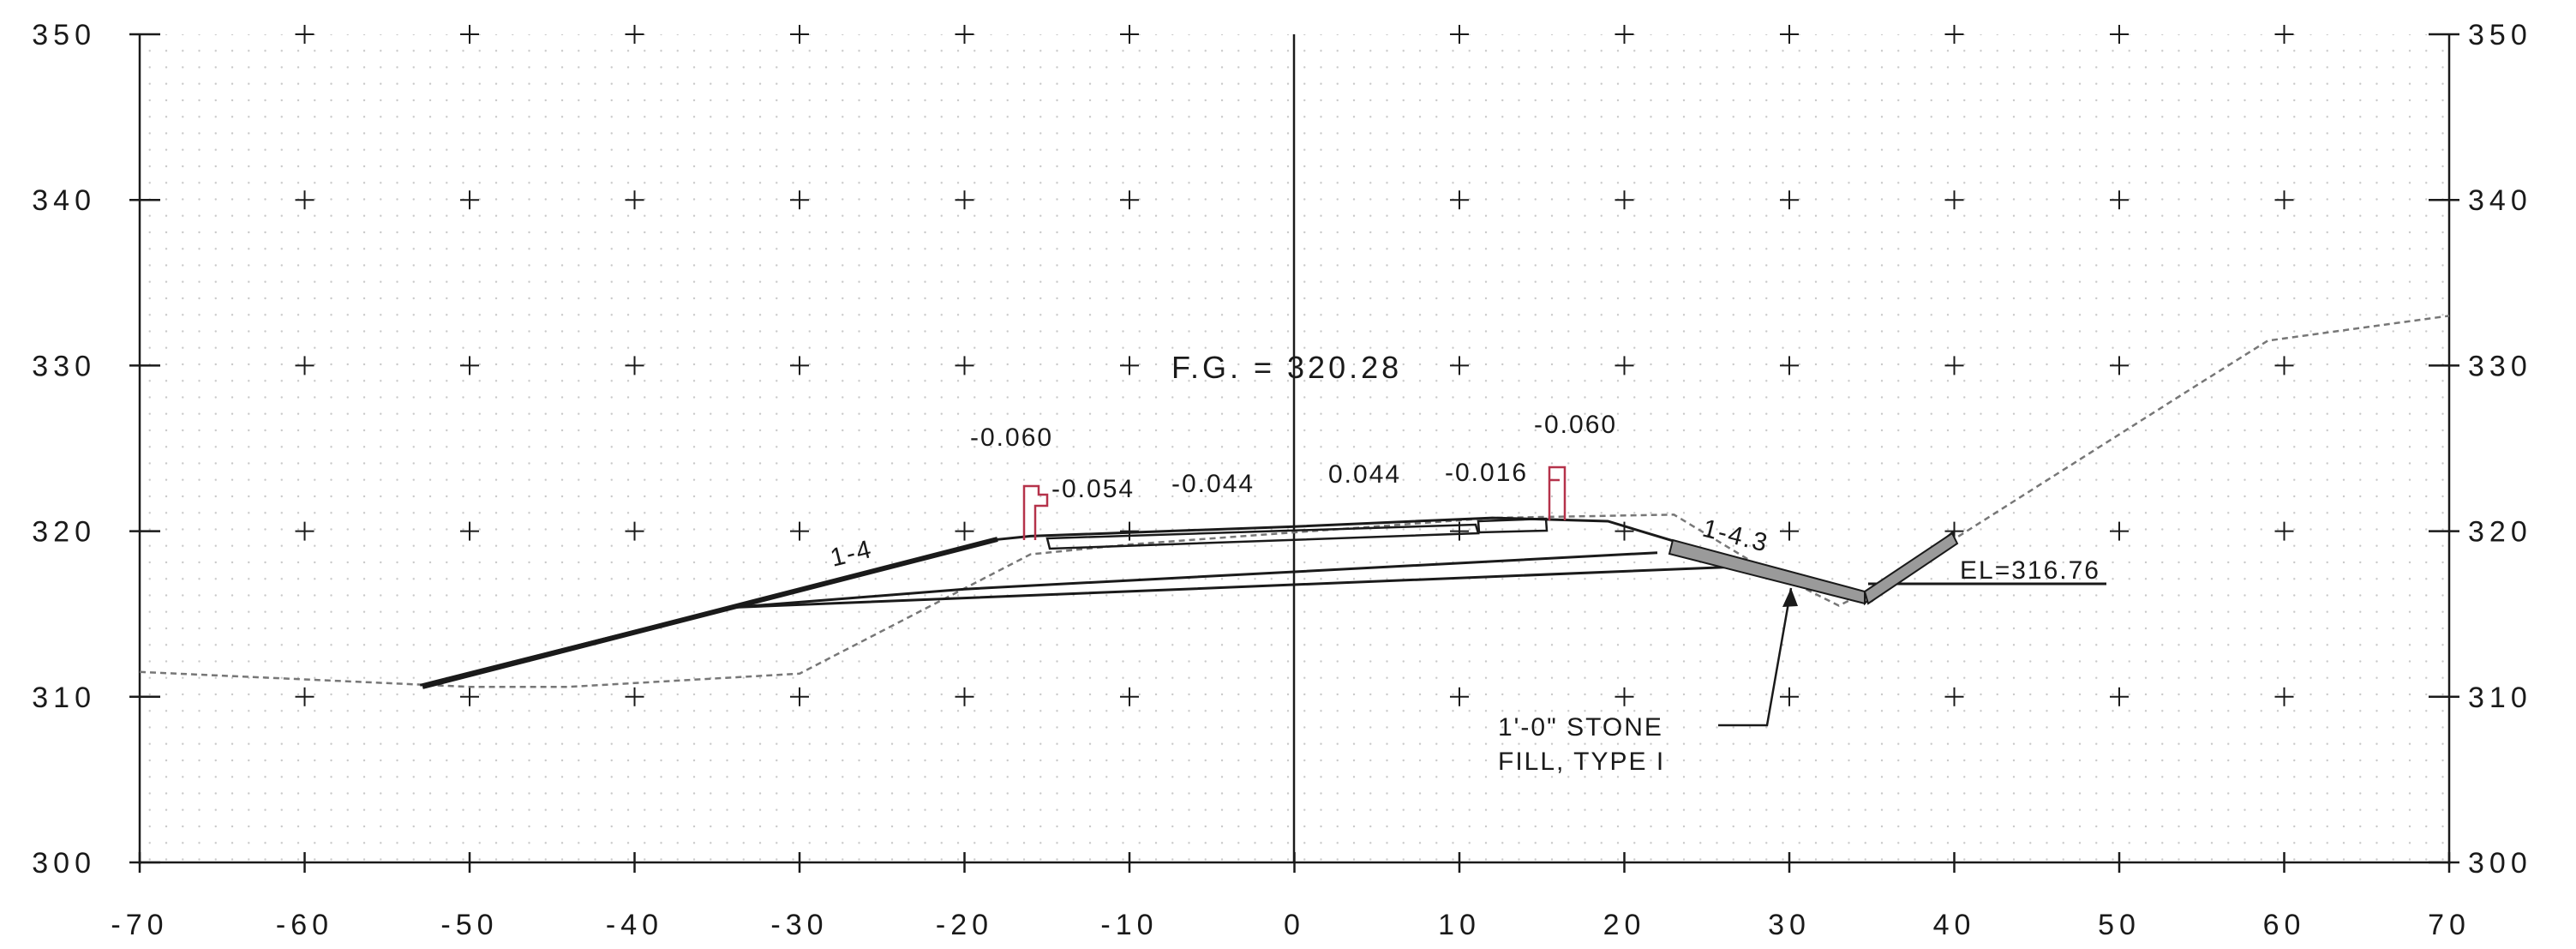 This screenshot has width=2576, height=949. I want to click on y-tick-label-left: 320, so click(64, 532).